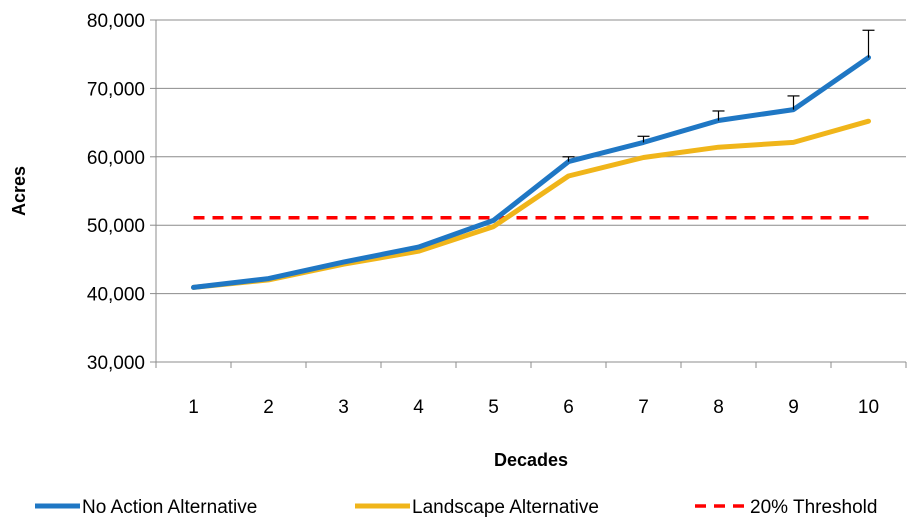  I want to click on y-tick-label: 50,000, so click(116, 226).